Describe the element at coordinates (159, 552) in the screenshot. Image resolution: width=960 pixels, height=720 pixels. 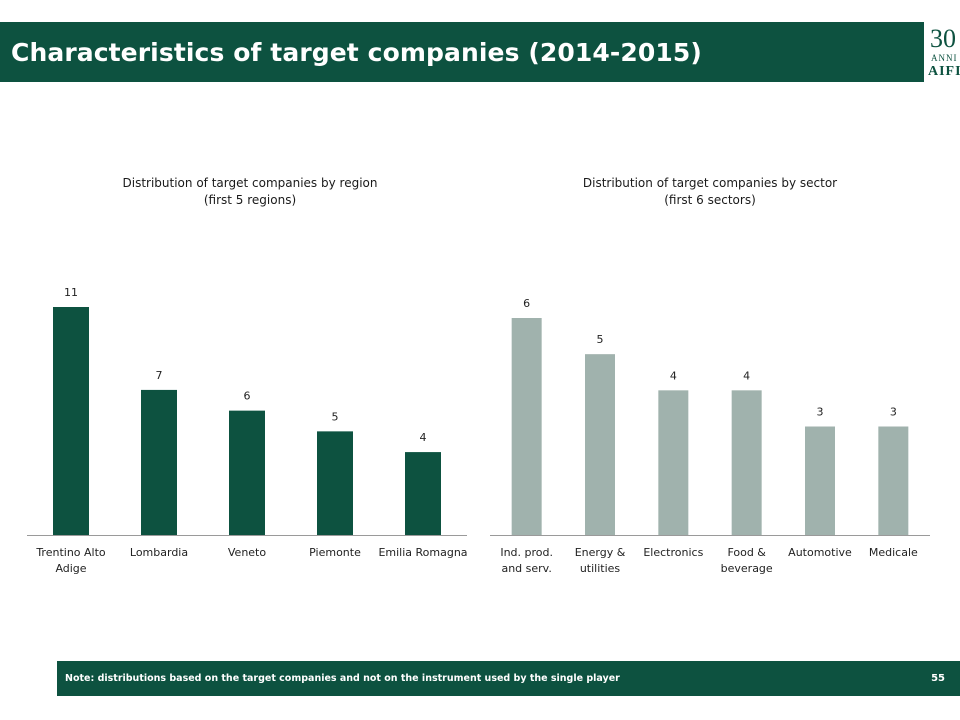
I see `tick-label: Lombardia` at that location.